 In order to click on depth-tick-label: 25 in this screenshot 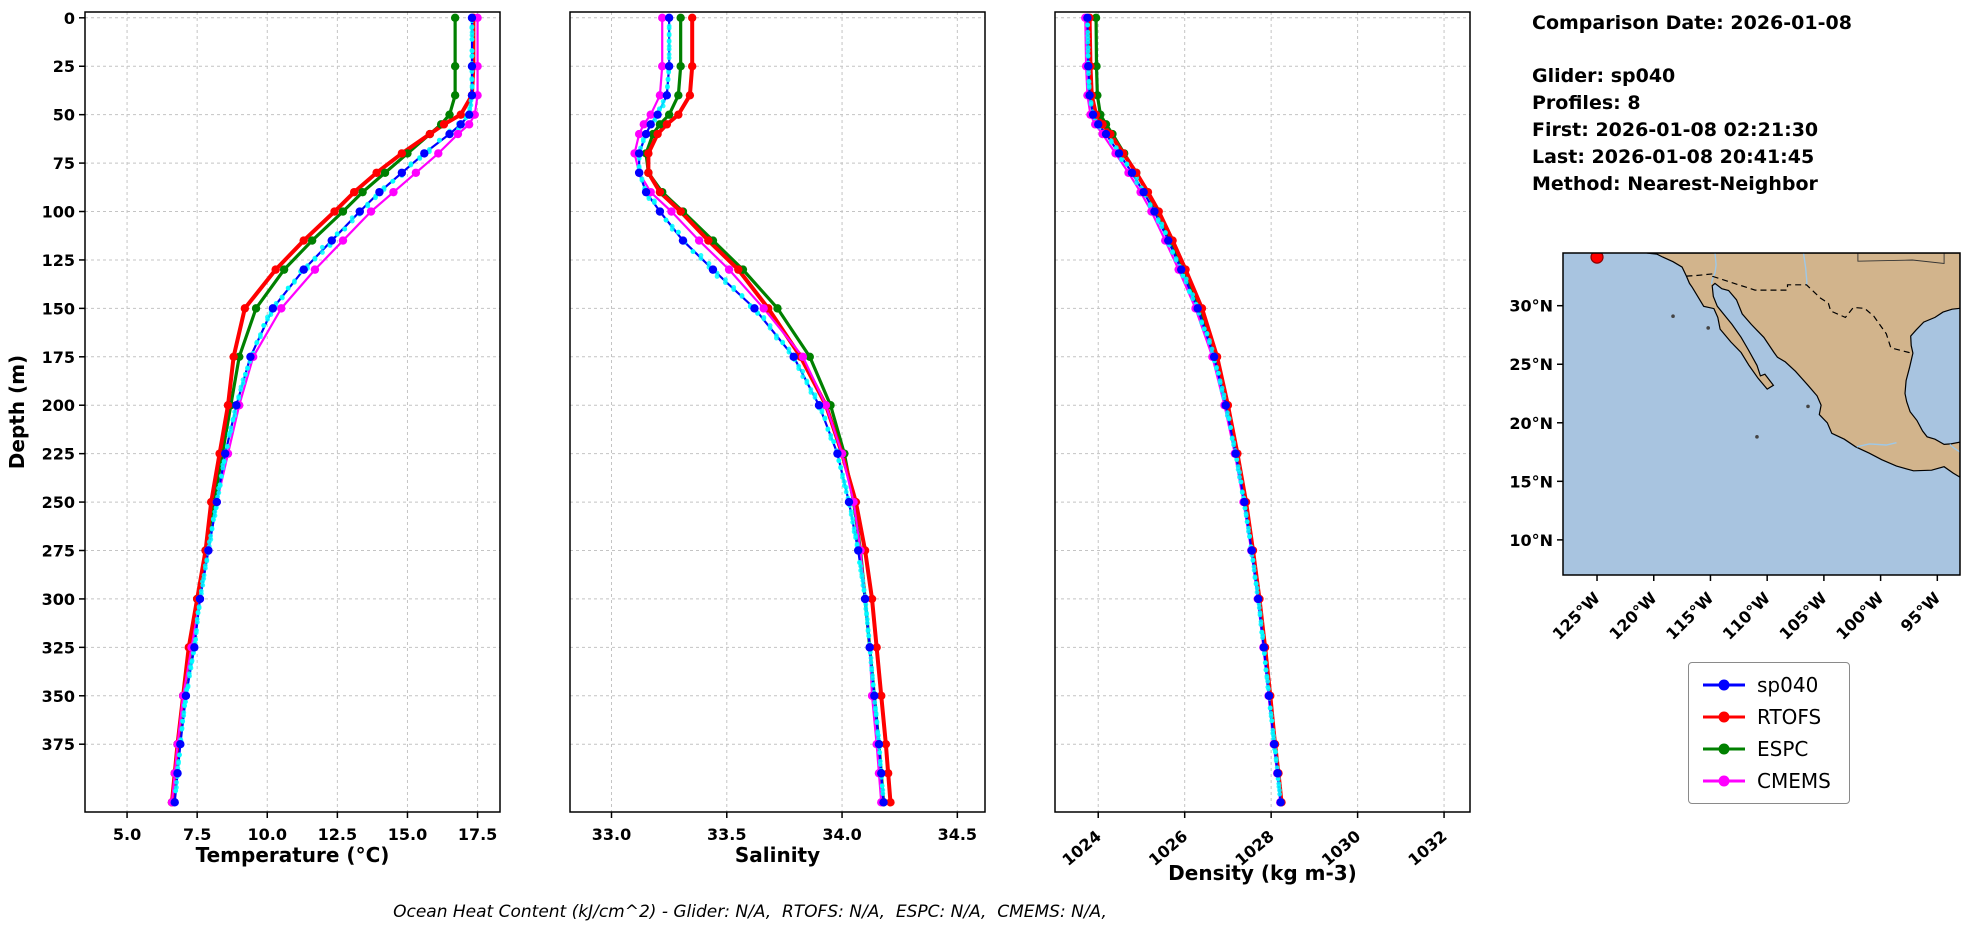, I will do `click(64, 66)`.